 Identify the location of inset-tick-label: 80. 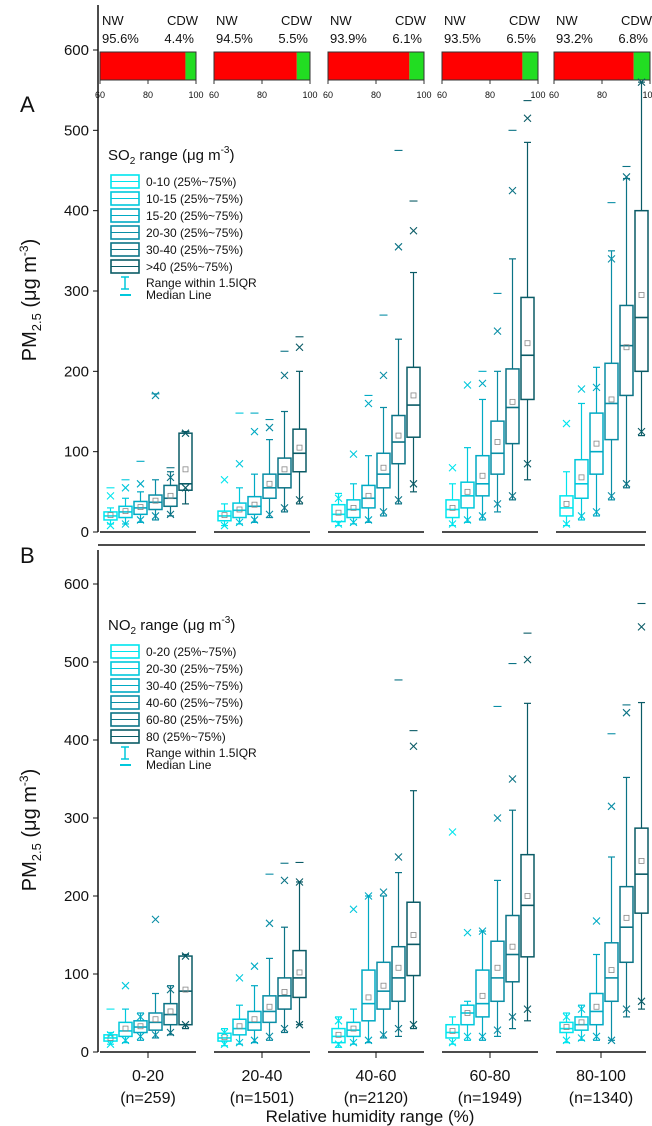
(376, 95).